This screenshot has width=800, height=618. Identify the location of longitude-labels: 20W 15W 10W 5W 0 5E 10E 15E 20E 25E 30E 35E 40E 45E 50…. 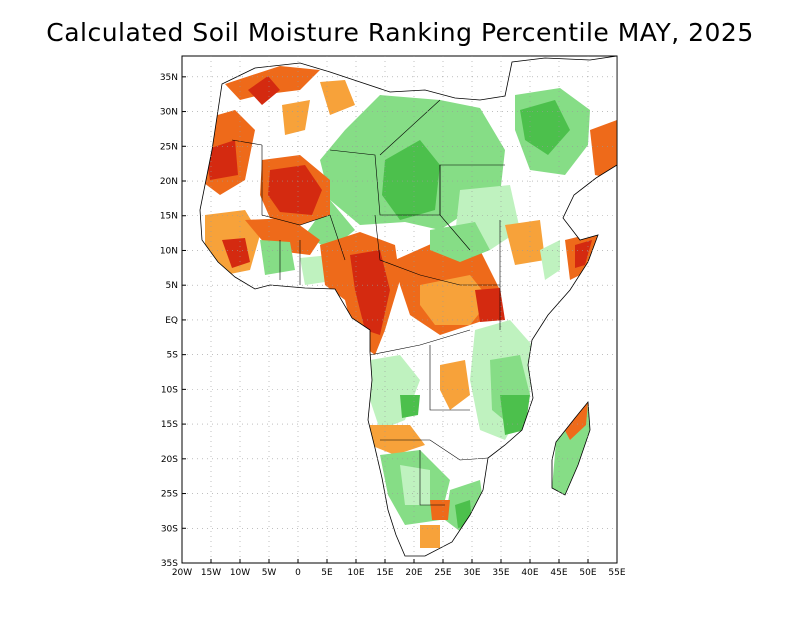
(399, 568).